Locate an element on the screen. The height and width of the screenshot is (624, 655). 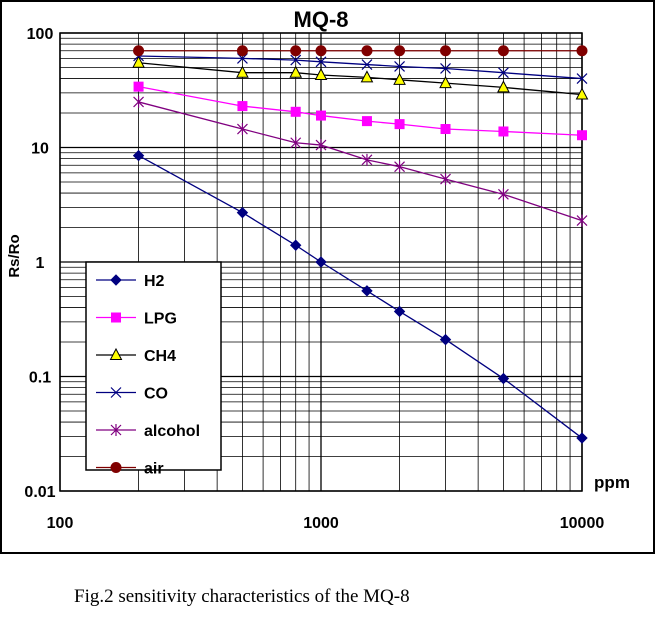
series-ch4 is located at coordinates (360, 77).